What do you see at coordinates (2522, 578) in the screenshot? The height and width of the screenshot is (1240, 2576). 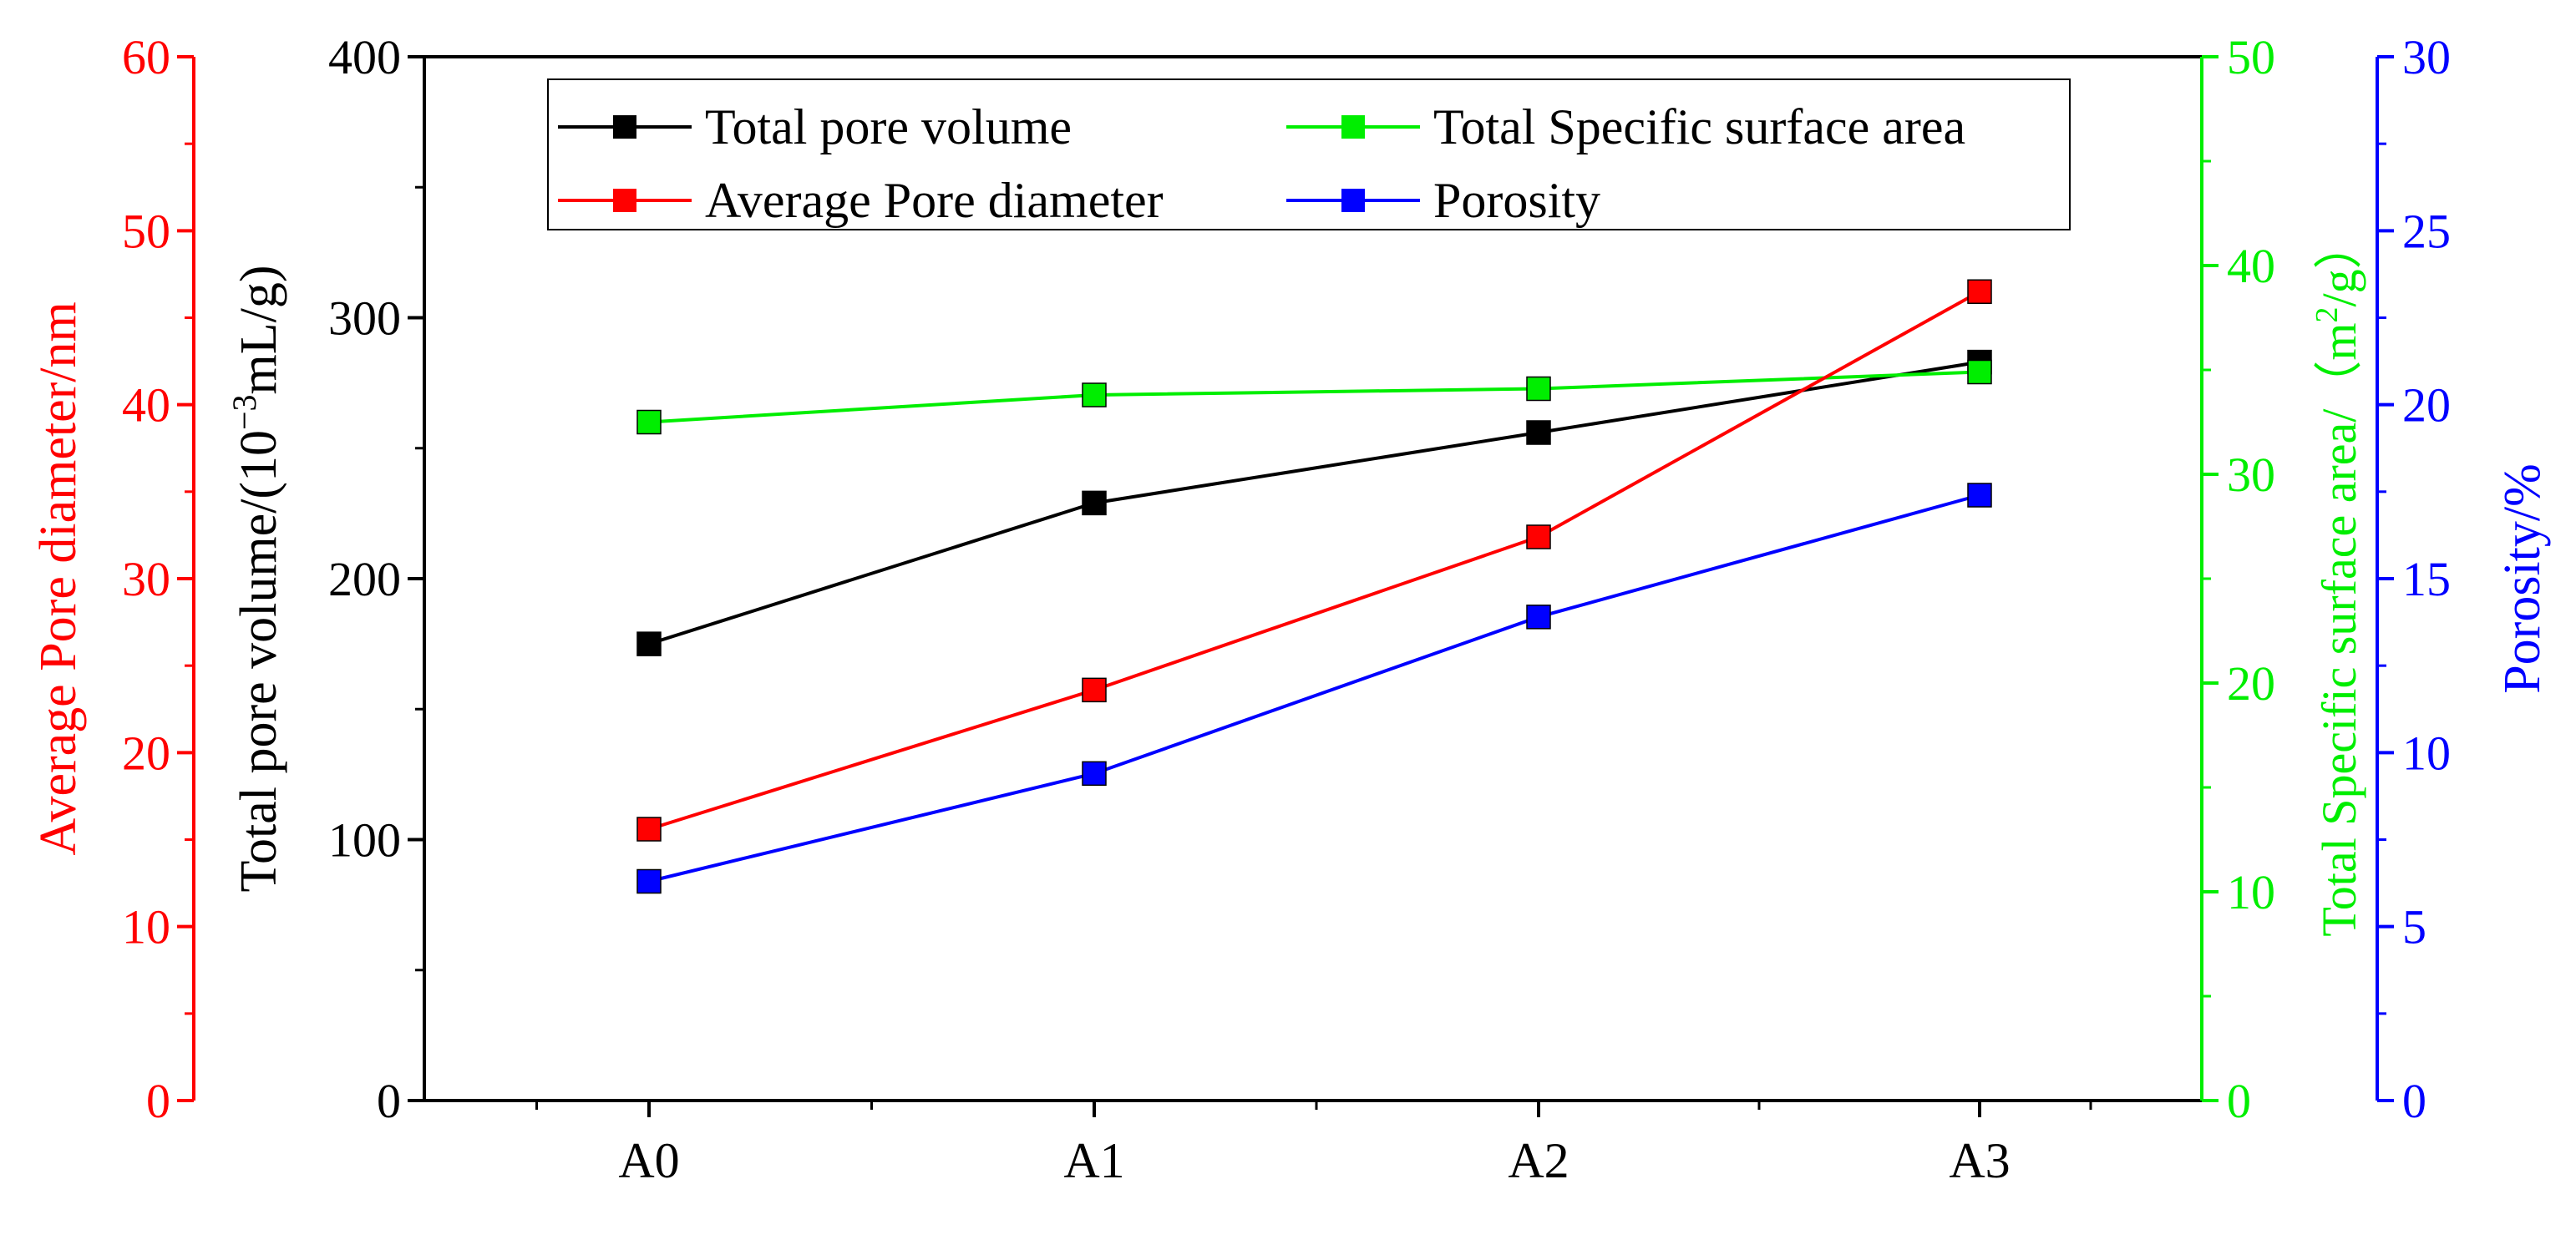 I see `right-outer-axis-title: Porosity/%` at bounding box center [2522, 578].